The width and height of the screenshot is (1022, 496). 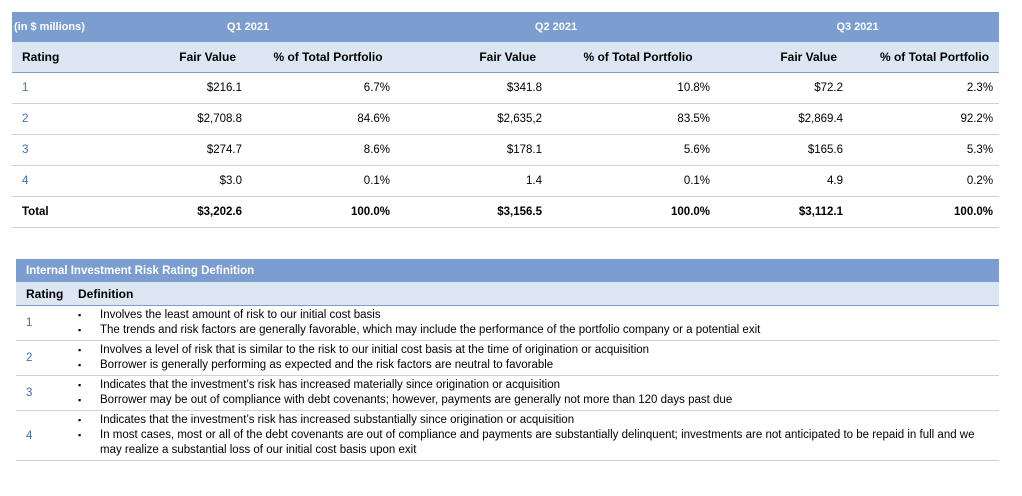 I want to click on quarter-header-row: (in $ millions) Q1 2021 Q2 2021 Q3 2021, so click(x=506, y=27).